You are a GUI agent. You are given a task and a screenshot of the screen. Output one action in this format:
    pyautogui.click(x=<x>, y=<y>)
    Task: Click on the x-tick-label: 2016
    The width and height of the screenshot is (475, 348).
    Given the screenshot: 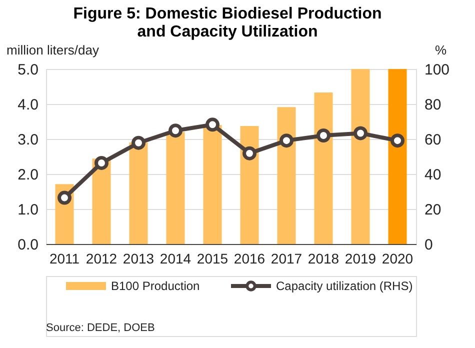 What is the action you would take?
    pyautogui.click(x=250, y=258)
    